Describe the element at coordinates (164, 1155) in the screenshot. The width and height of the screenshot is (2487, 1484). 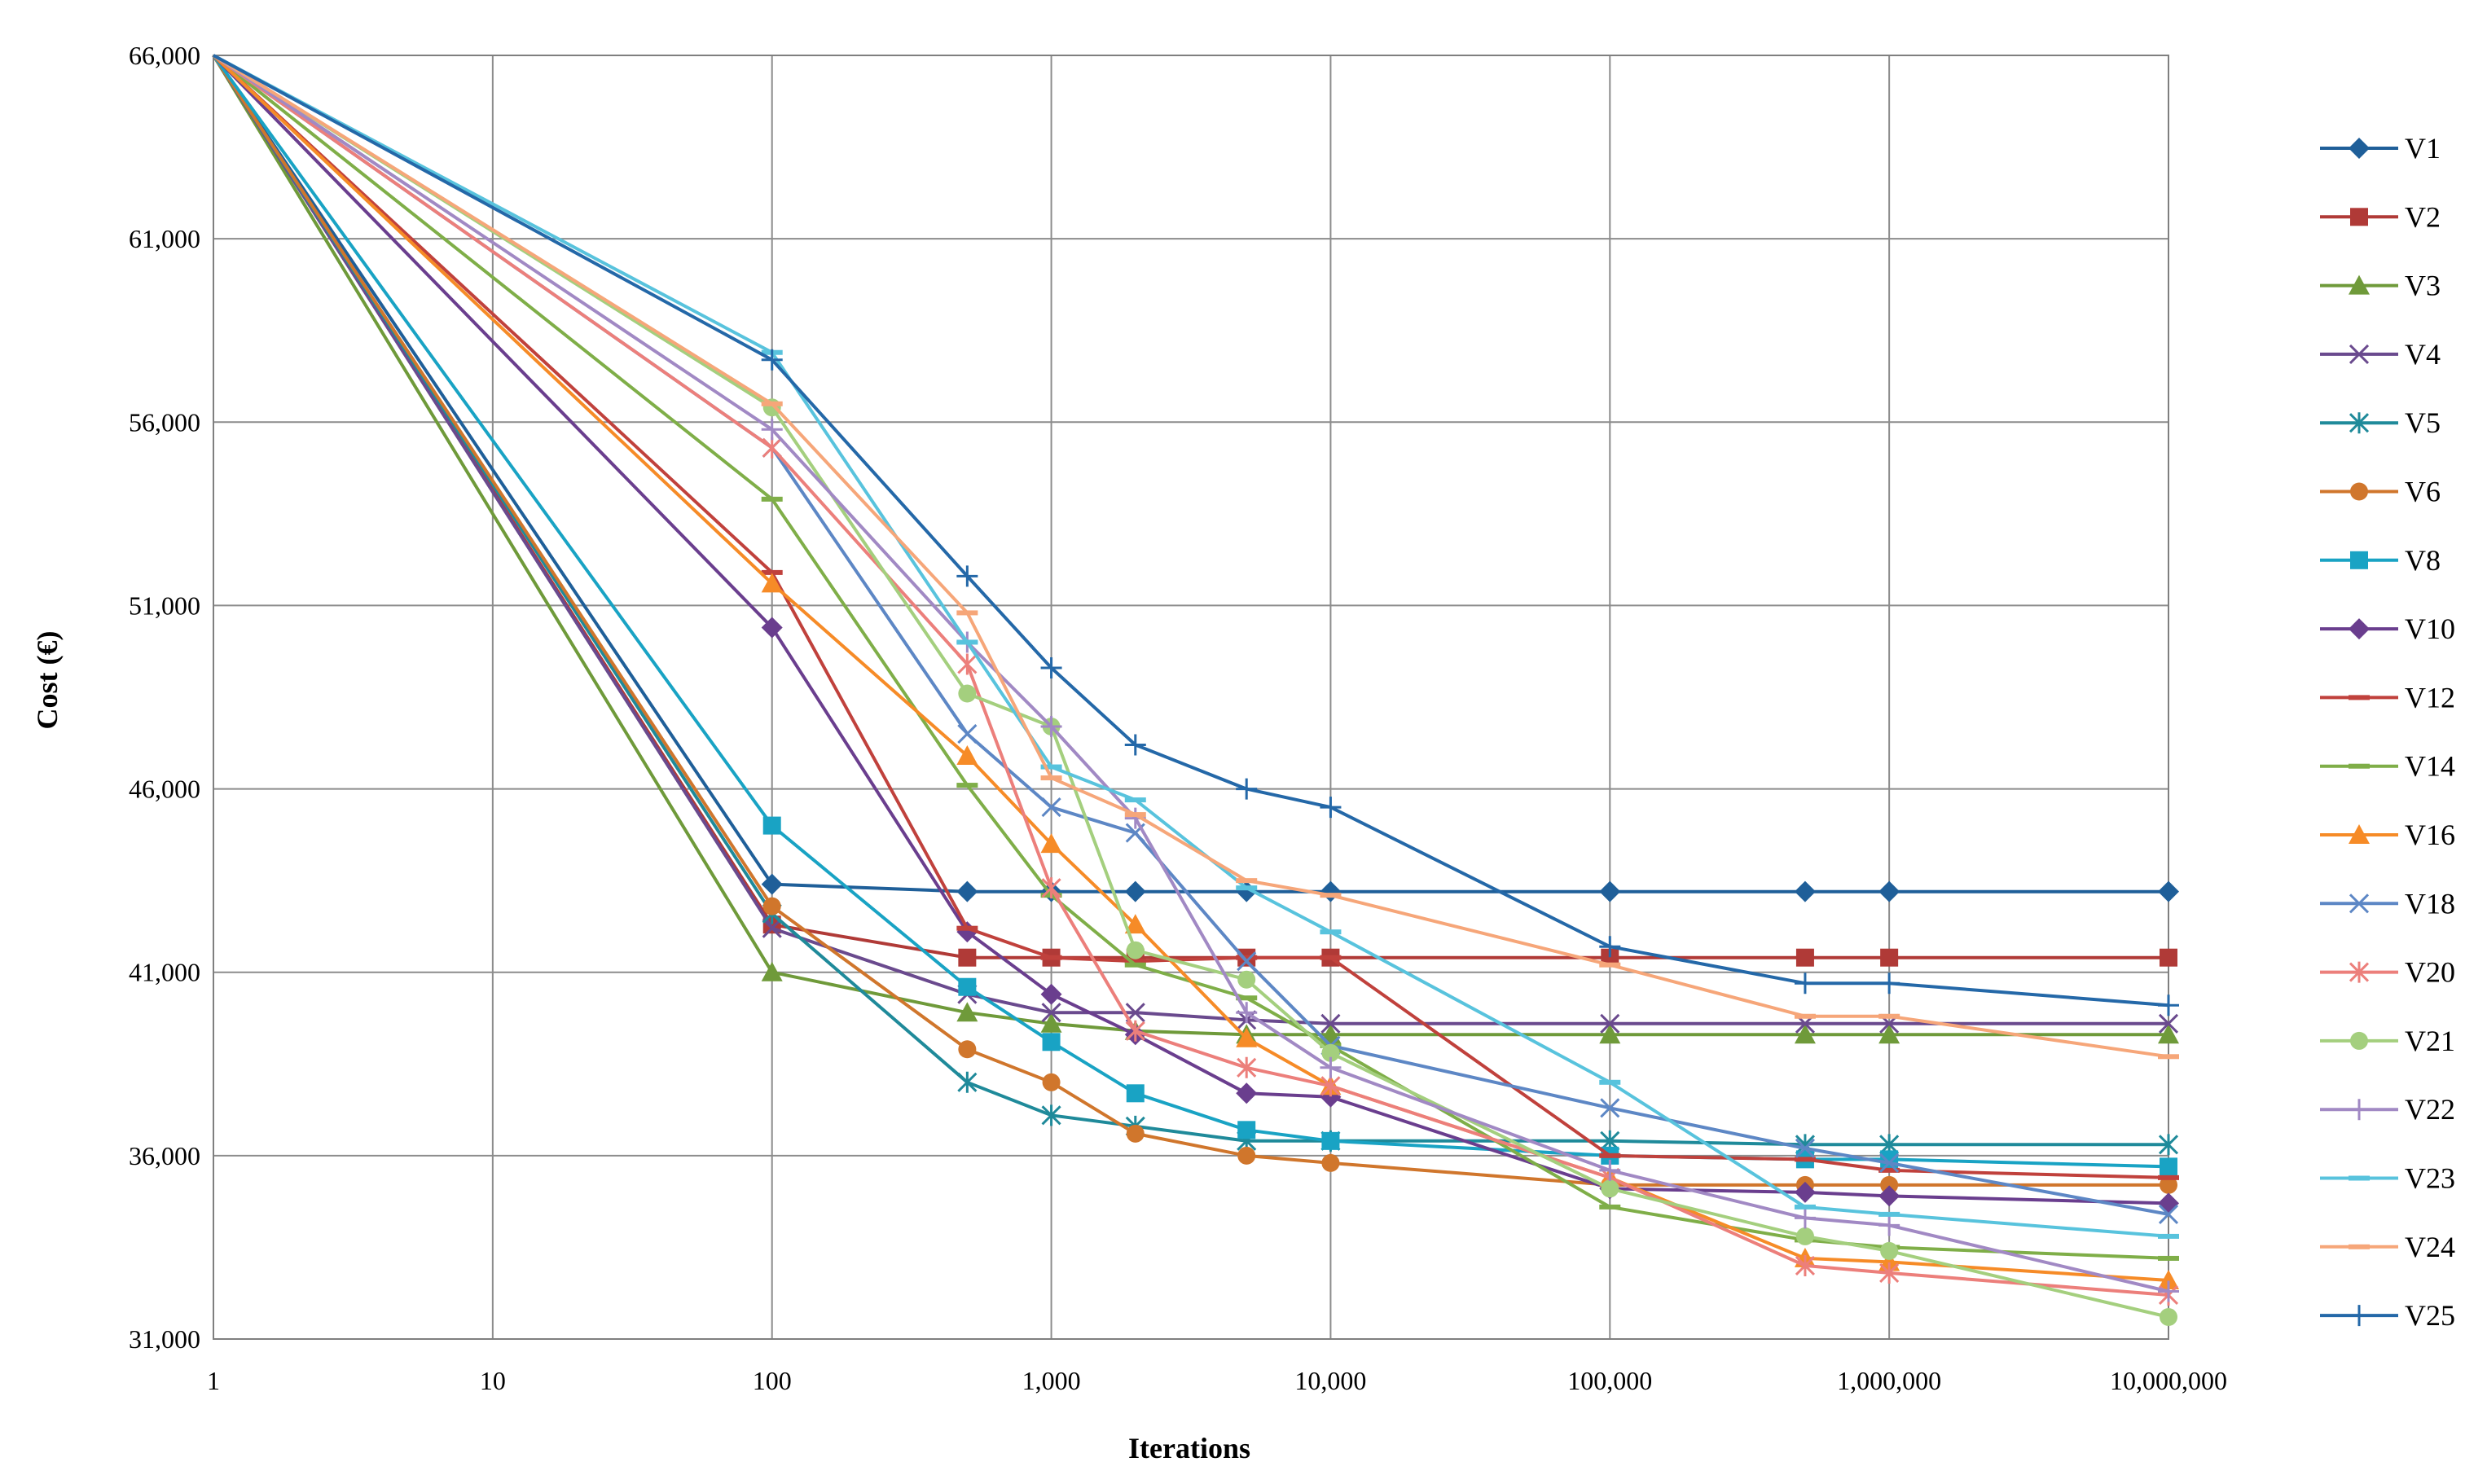
I see `y-tick-label: 36,000` at that location.